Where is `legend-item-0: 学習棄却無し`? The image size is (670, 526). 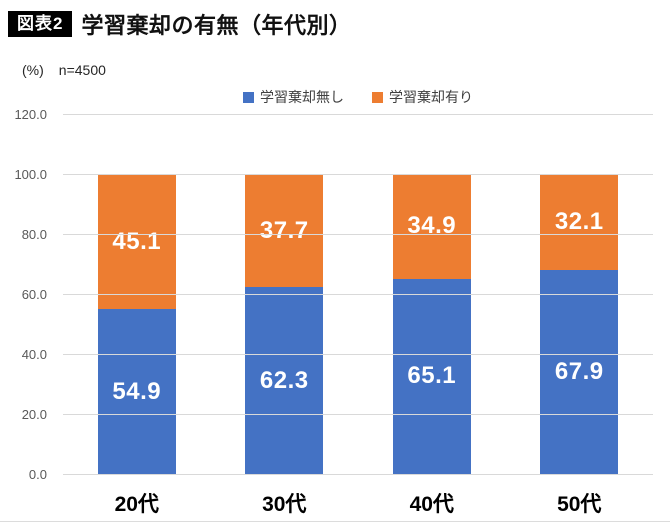
legend-item-0: 学習棄却無し is located at coordinates (293, 97).